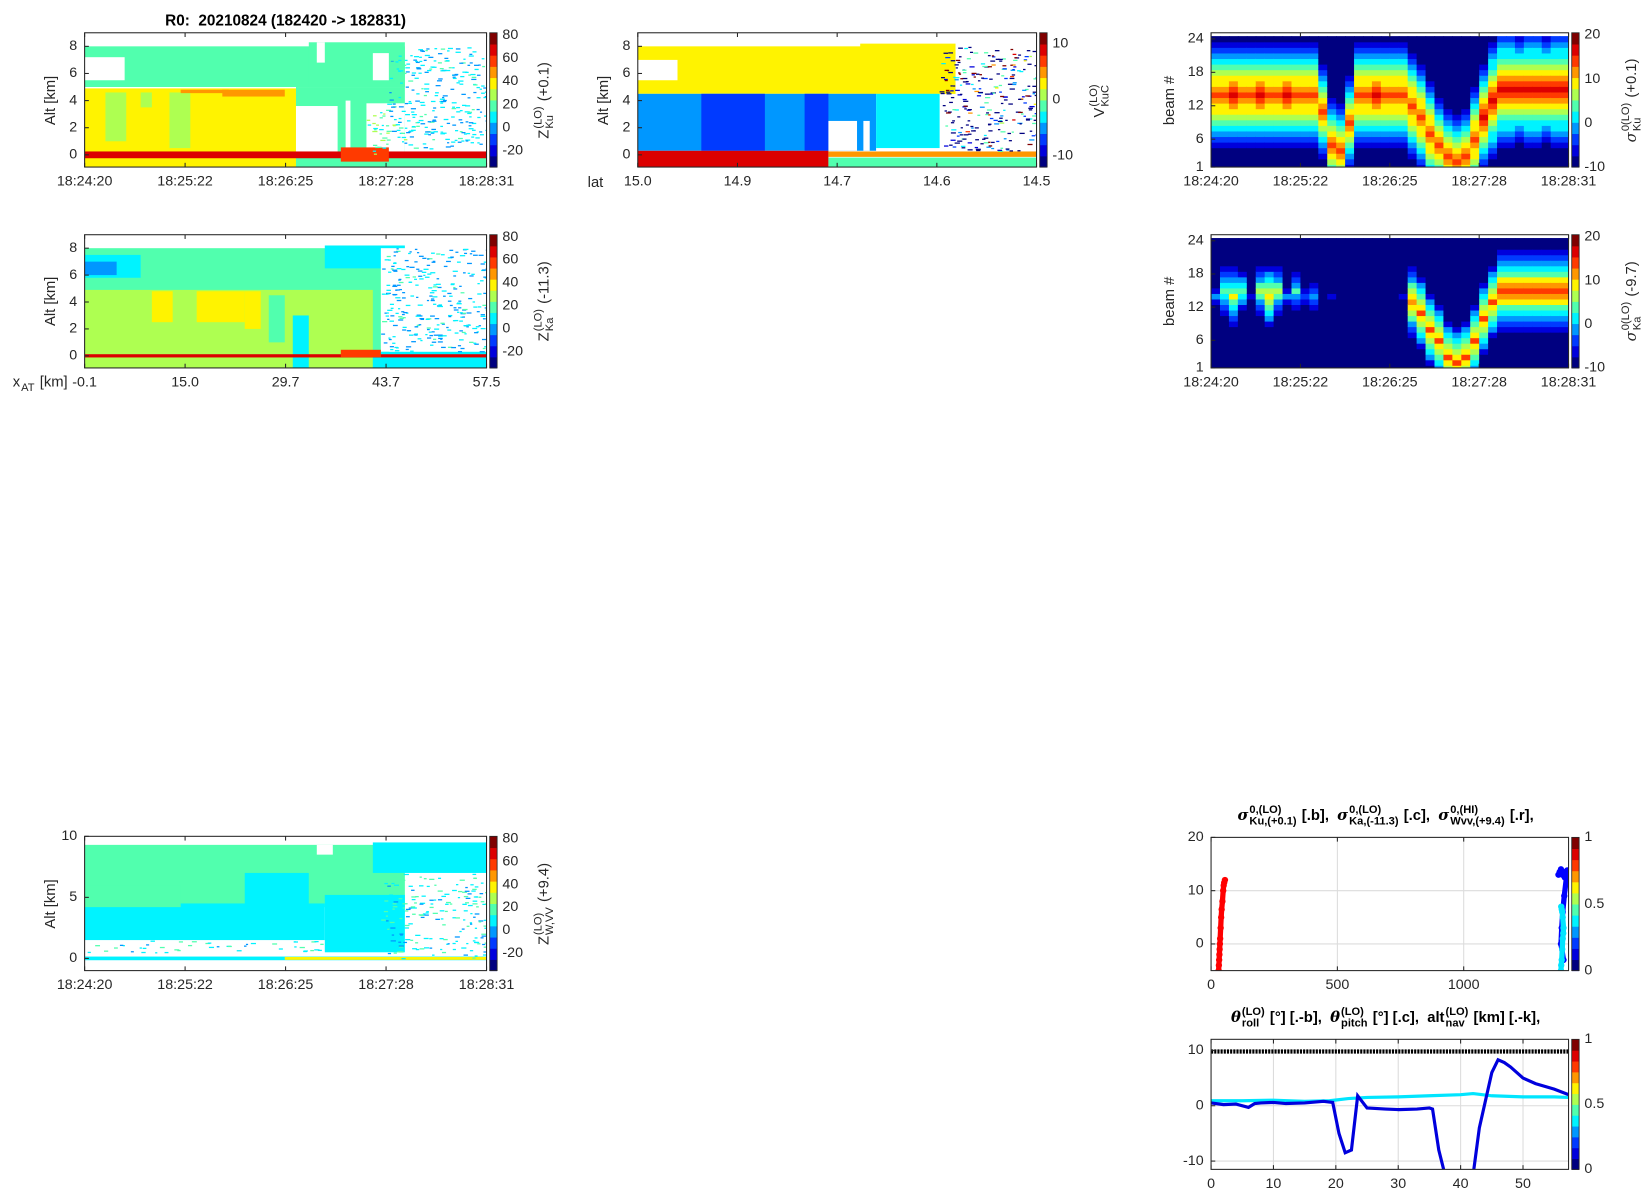 The image size is (1650, 1200). Describe the element at coordinates (1575, 100) in the screenshot. I see `colorbar-frame` at that location.